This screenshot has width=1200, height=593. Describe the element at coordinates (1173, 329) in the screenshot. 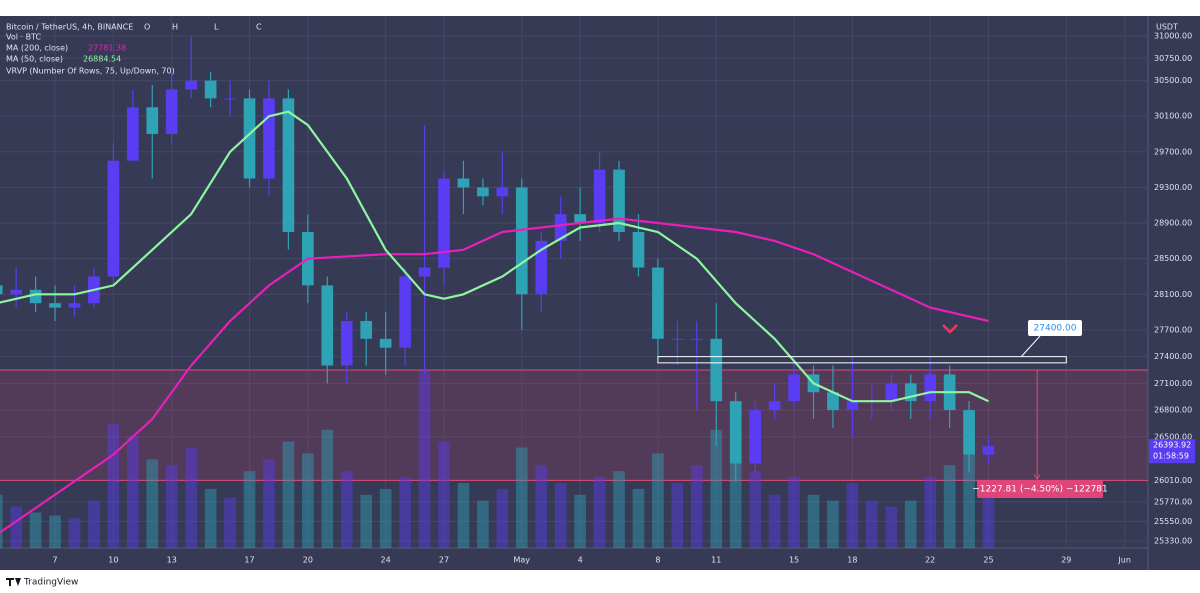

I see `y-tick-label: 27700.00` at that location.